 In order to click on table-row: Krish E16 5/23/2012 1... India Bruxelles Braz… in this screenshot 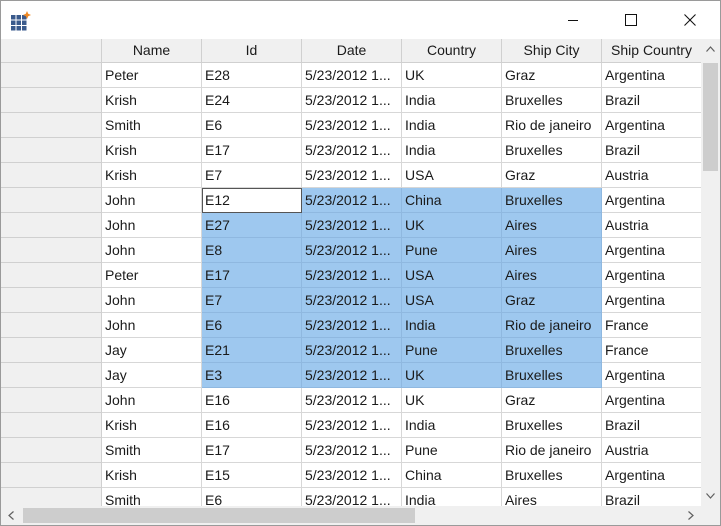, I will do `click(351, 425)`.